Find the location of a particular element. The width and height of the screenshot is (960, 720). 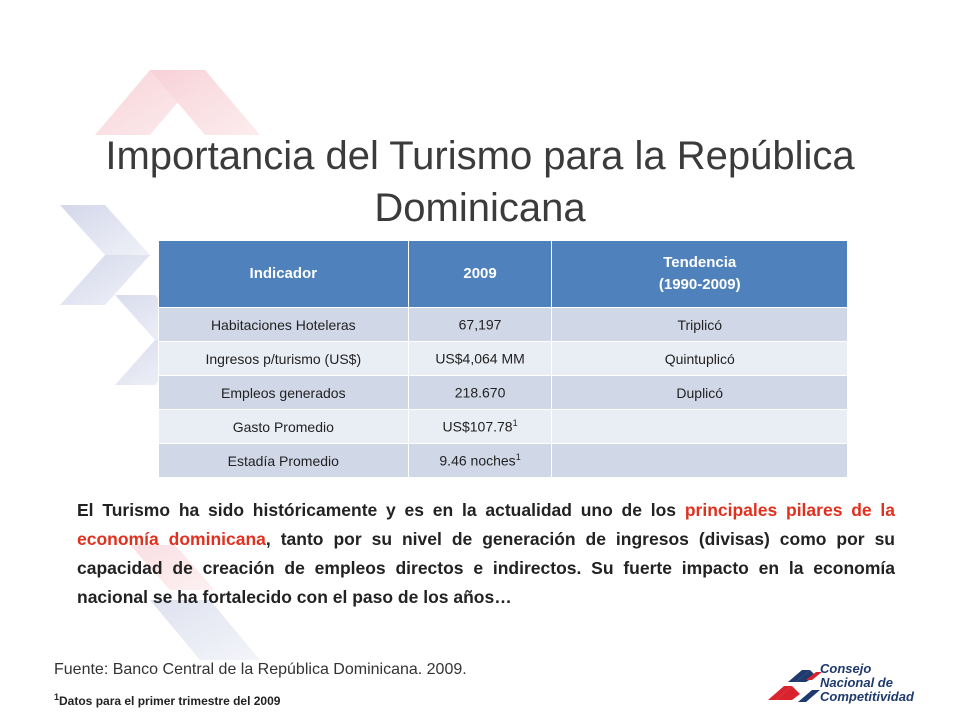

value-text: 218.670 is located at coordinates (480, 392).